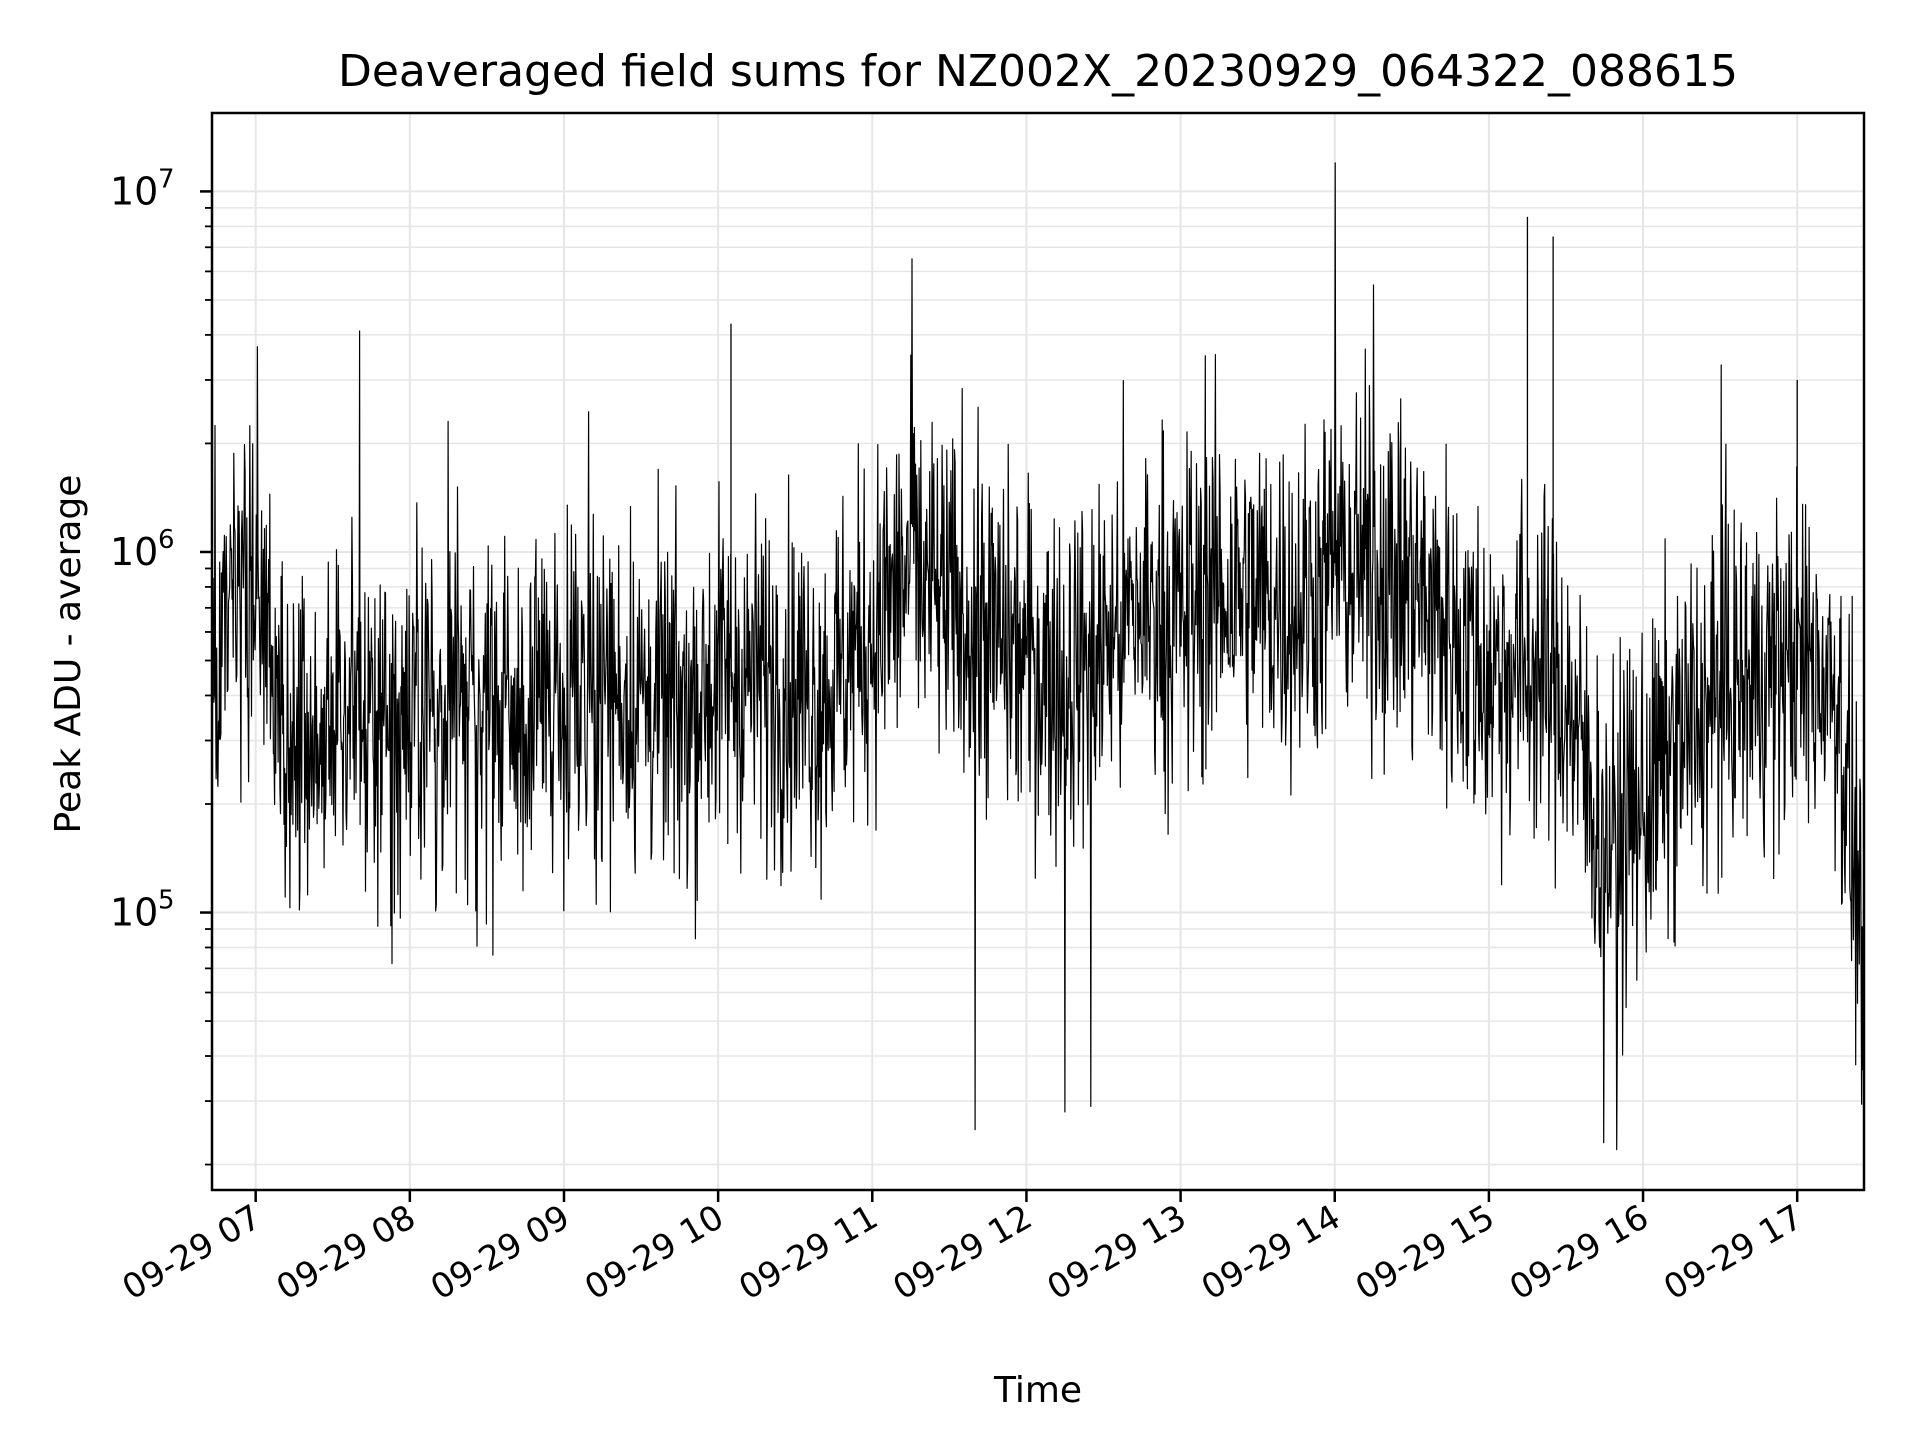  What do you see at coordinates (166, 540) in the screenshot?
I see `y-tick-exponent: 6` at bounding box center [166, 540].